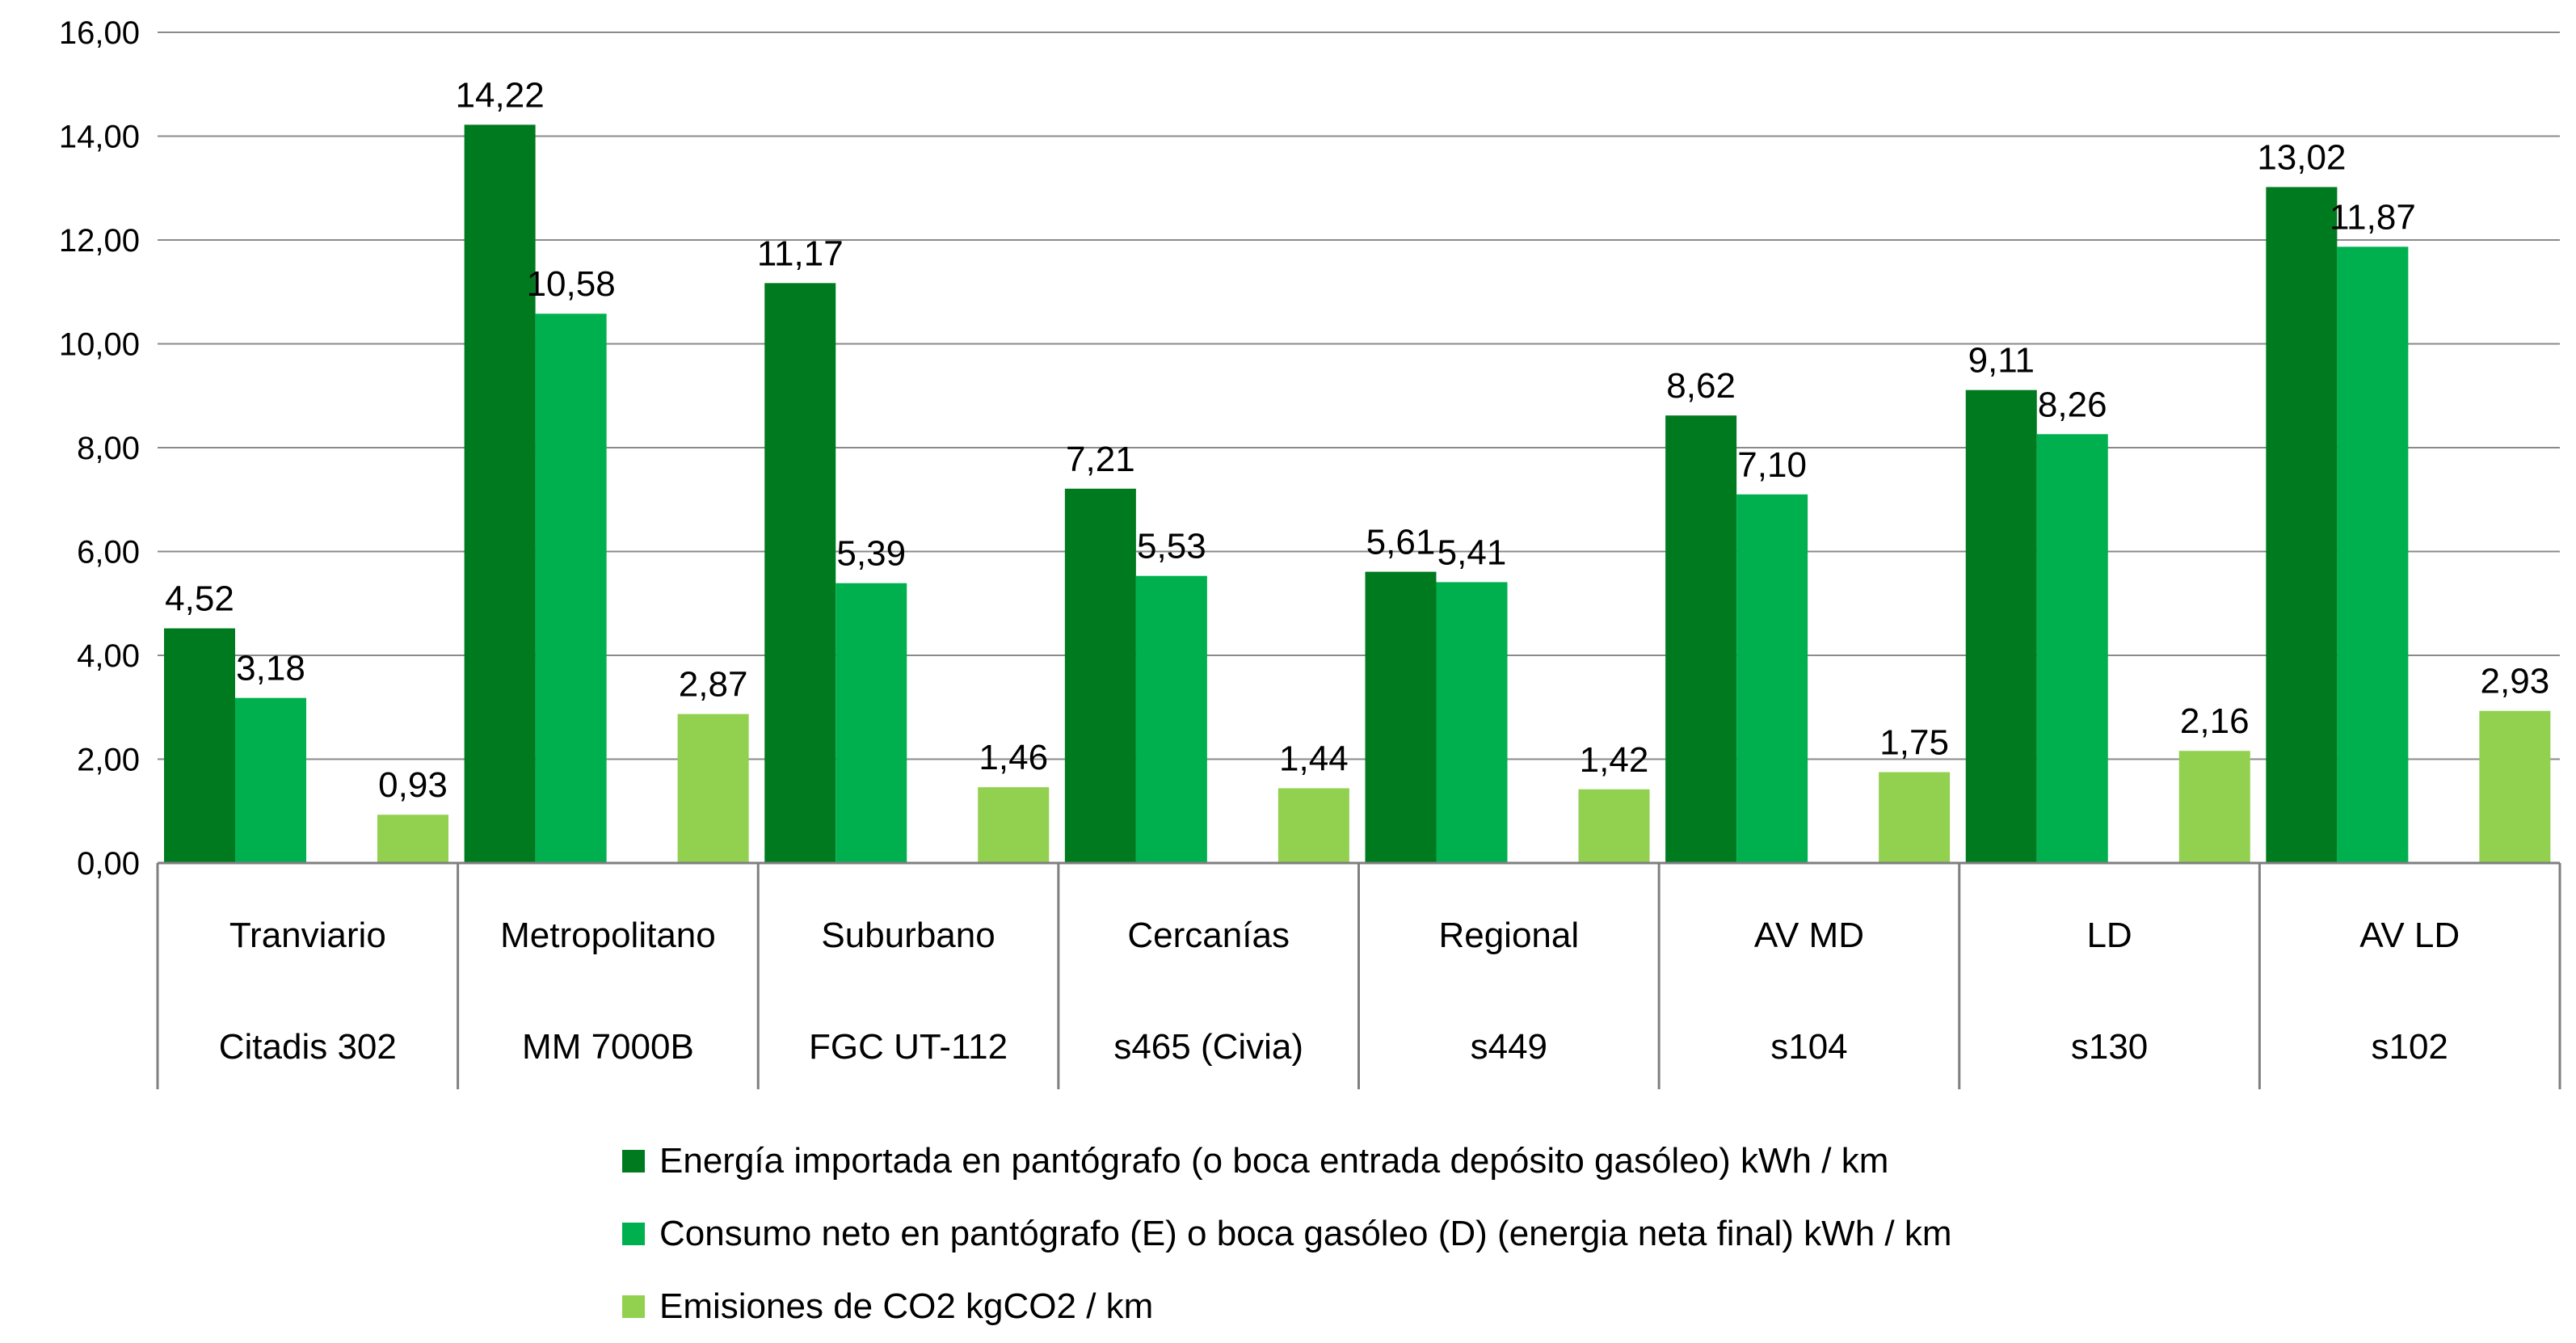 The image size is (2576, 1343). What do you see at coordinates (1171, 546) in the screenshot?
I see `data-label: 5,53` at bounding box center [1171, 546].